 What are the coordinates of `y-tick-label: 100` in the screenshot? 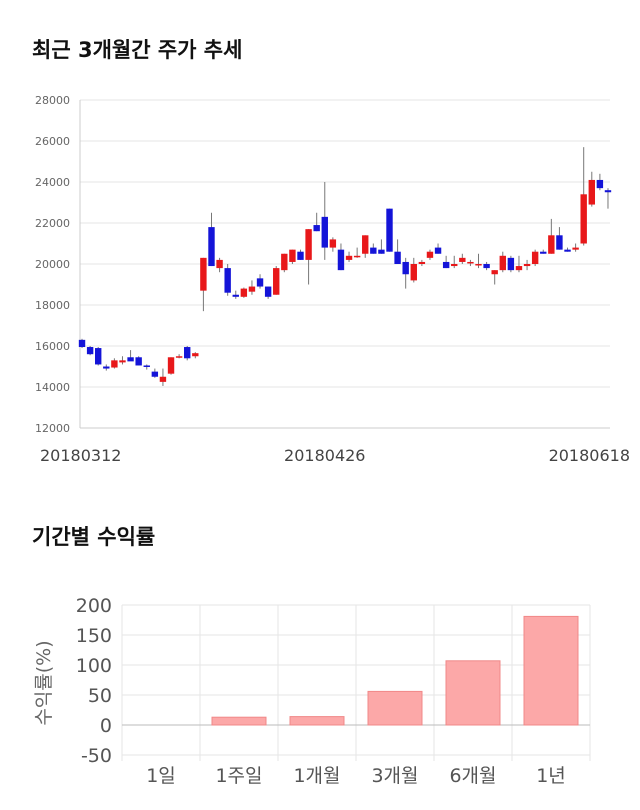 It's located at (94, 666).